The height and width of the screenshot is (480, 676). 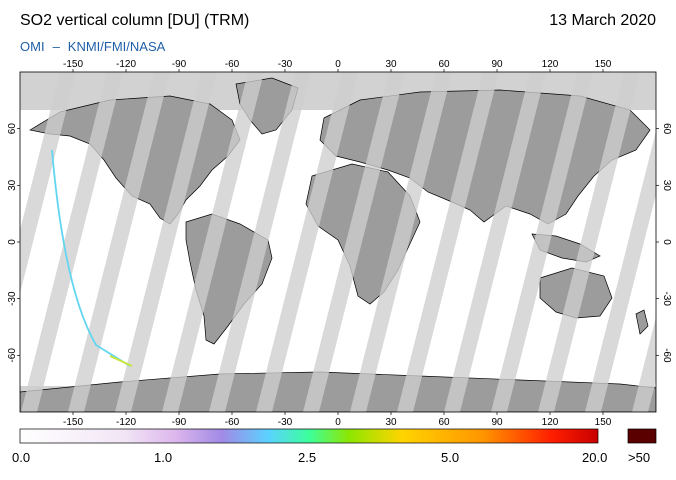 I want to click on lat-label-right-3: -30, so click(x=666, y=298).